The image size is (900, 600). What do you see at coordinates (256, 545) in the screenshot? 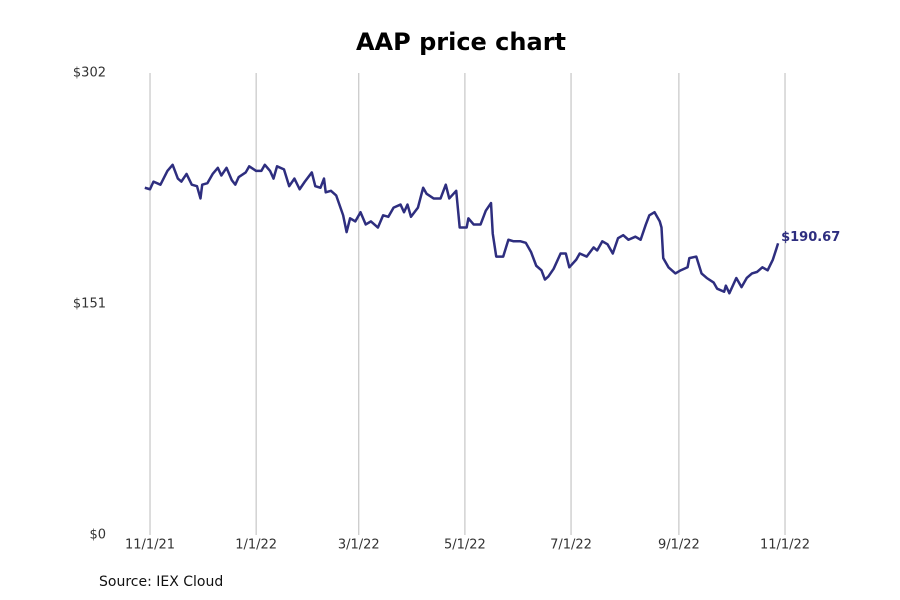
I see `x-tick-label: 1/1/22` at bounding box center [256, 545].